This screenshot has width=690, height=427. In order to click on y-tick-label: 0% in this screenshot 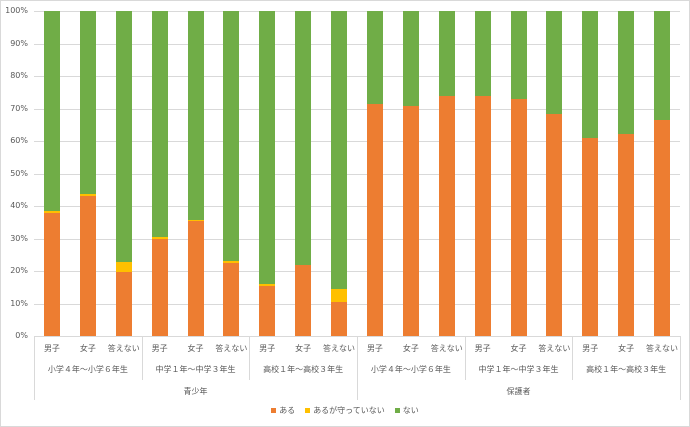, I will do `click(21, 335)`.